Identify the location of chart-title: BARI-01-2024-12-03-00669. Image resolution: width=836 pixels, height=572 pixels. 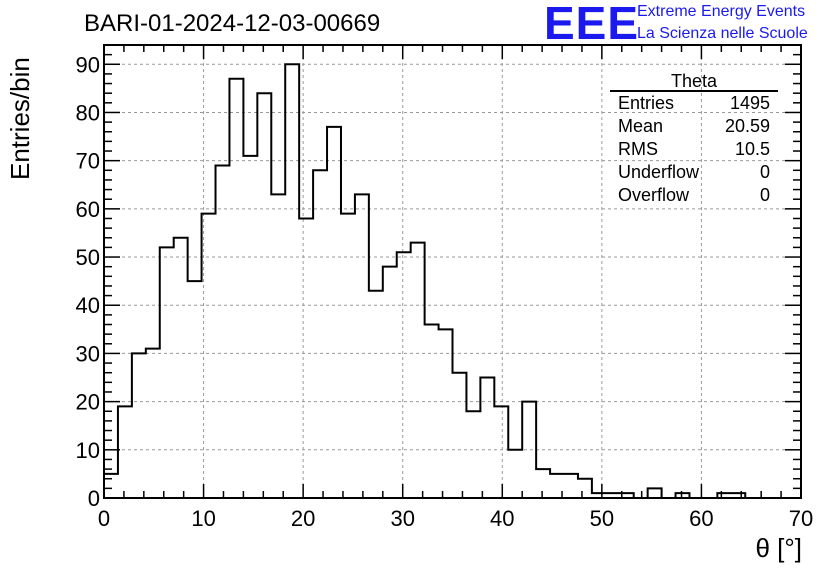
(232, 23).